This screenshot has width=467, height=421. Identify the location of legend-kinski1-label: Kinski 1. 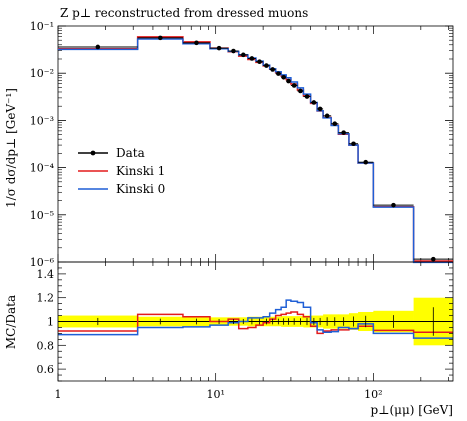
(140, 171).